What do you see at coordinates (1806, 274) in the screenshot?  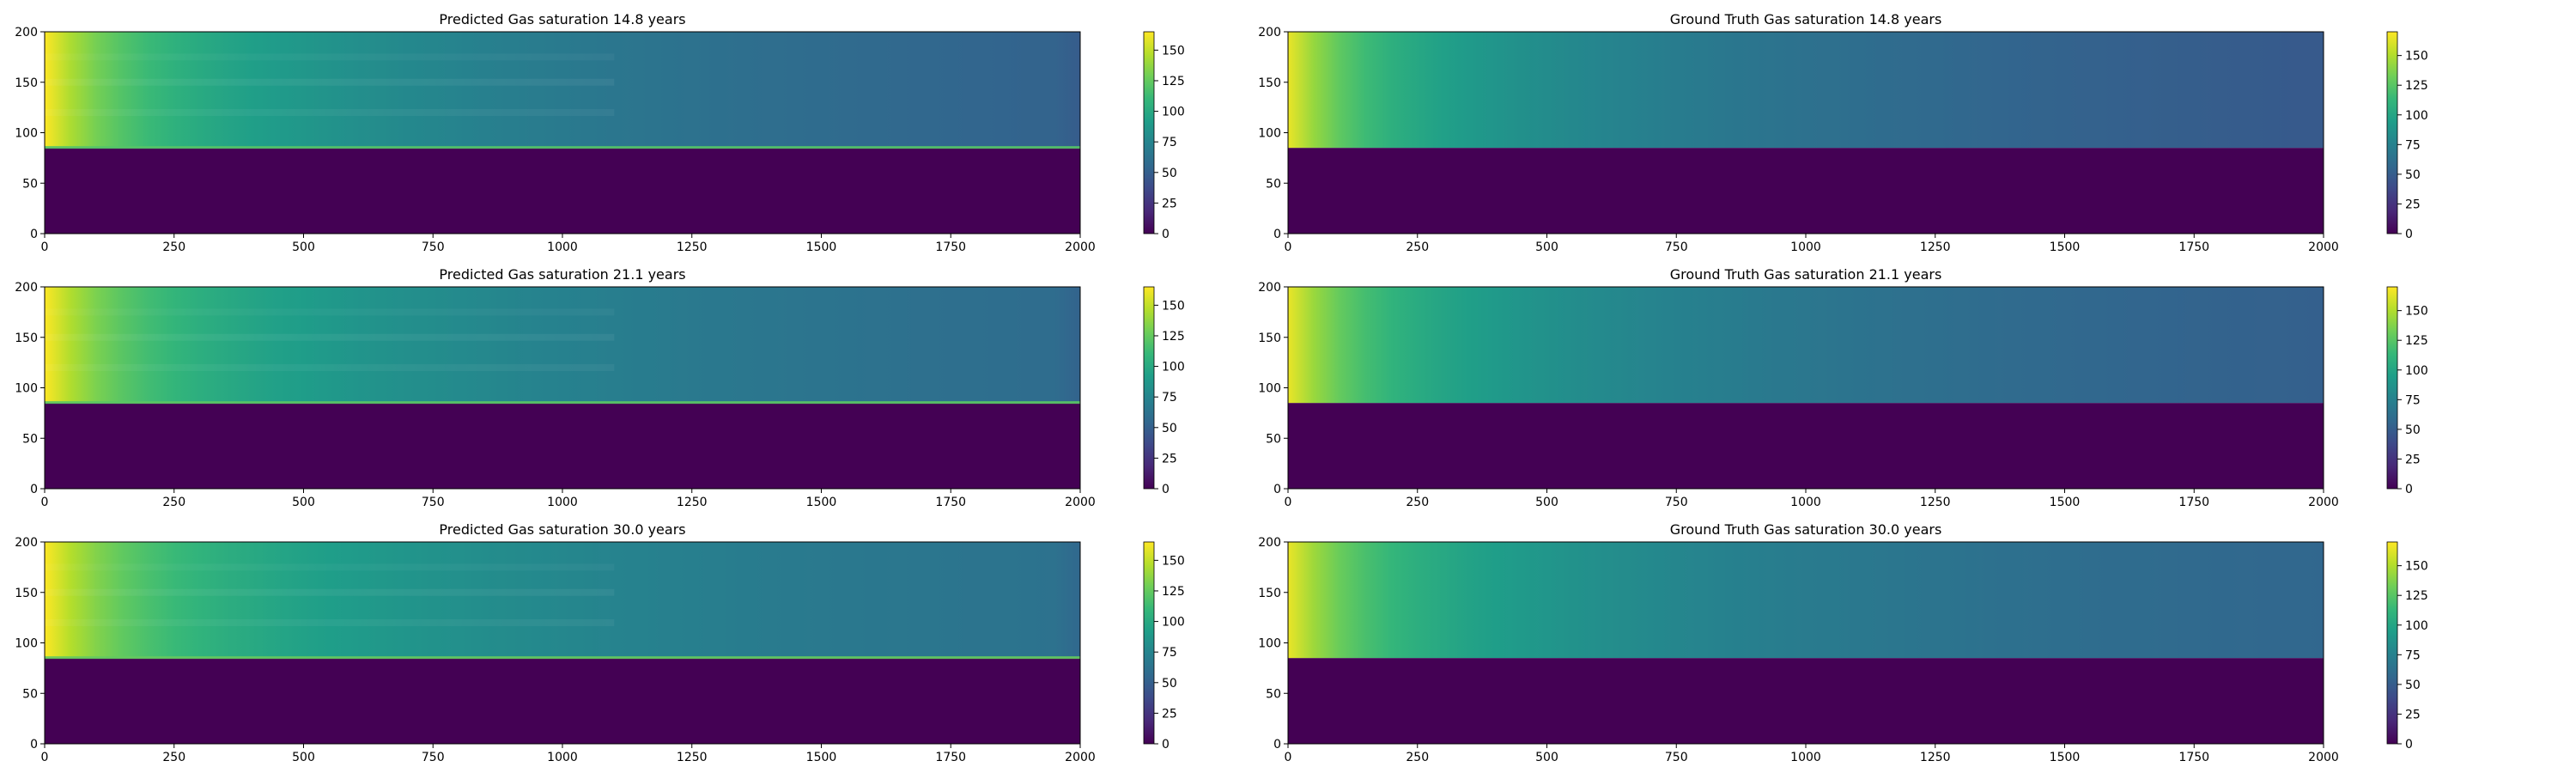 I see `chart-title: Ground Truth Gas saturation 21.1 years` at bounding box center [1806, 274].